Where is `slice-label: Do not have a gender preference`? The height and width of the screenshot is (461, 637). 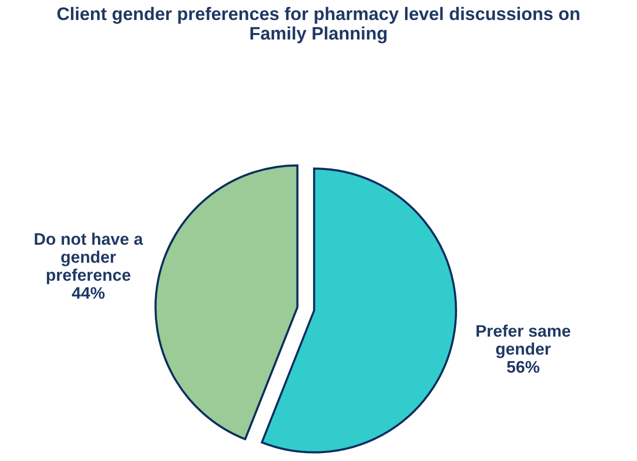
slice-label: Do not have a gender preference is located at coordinates (89, 258).